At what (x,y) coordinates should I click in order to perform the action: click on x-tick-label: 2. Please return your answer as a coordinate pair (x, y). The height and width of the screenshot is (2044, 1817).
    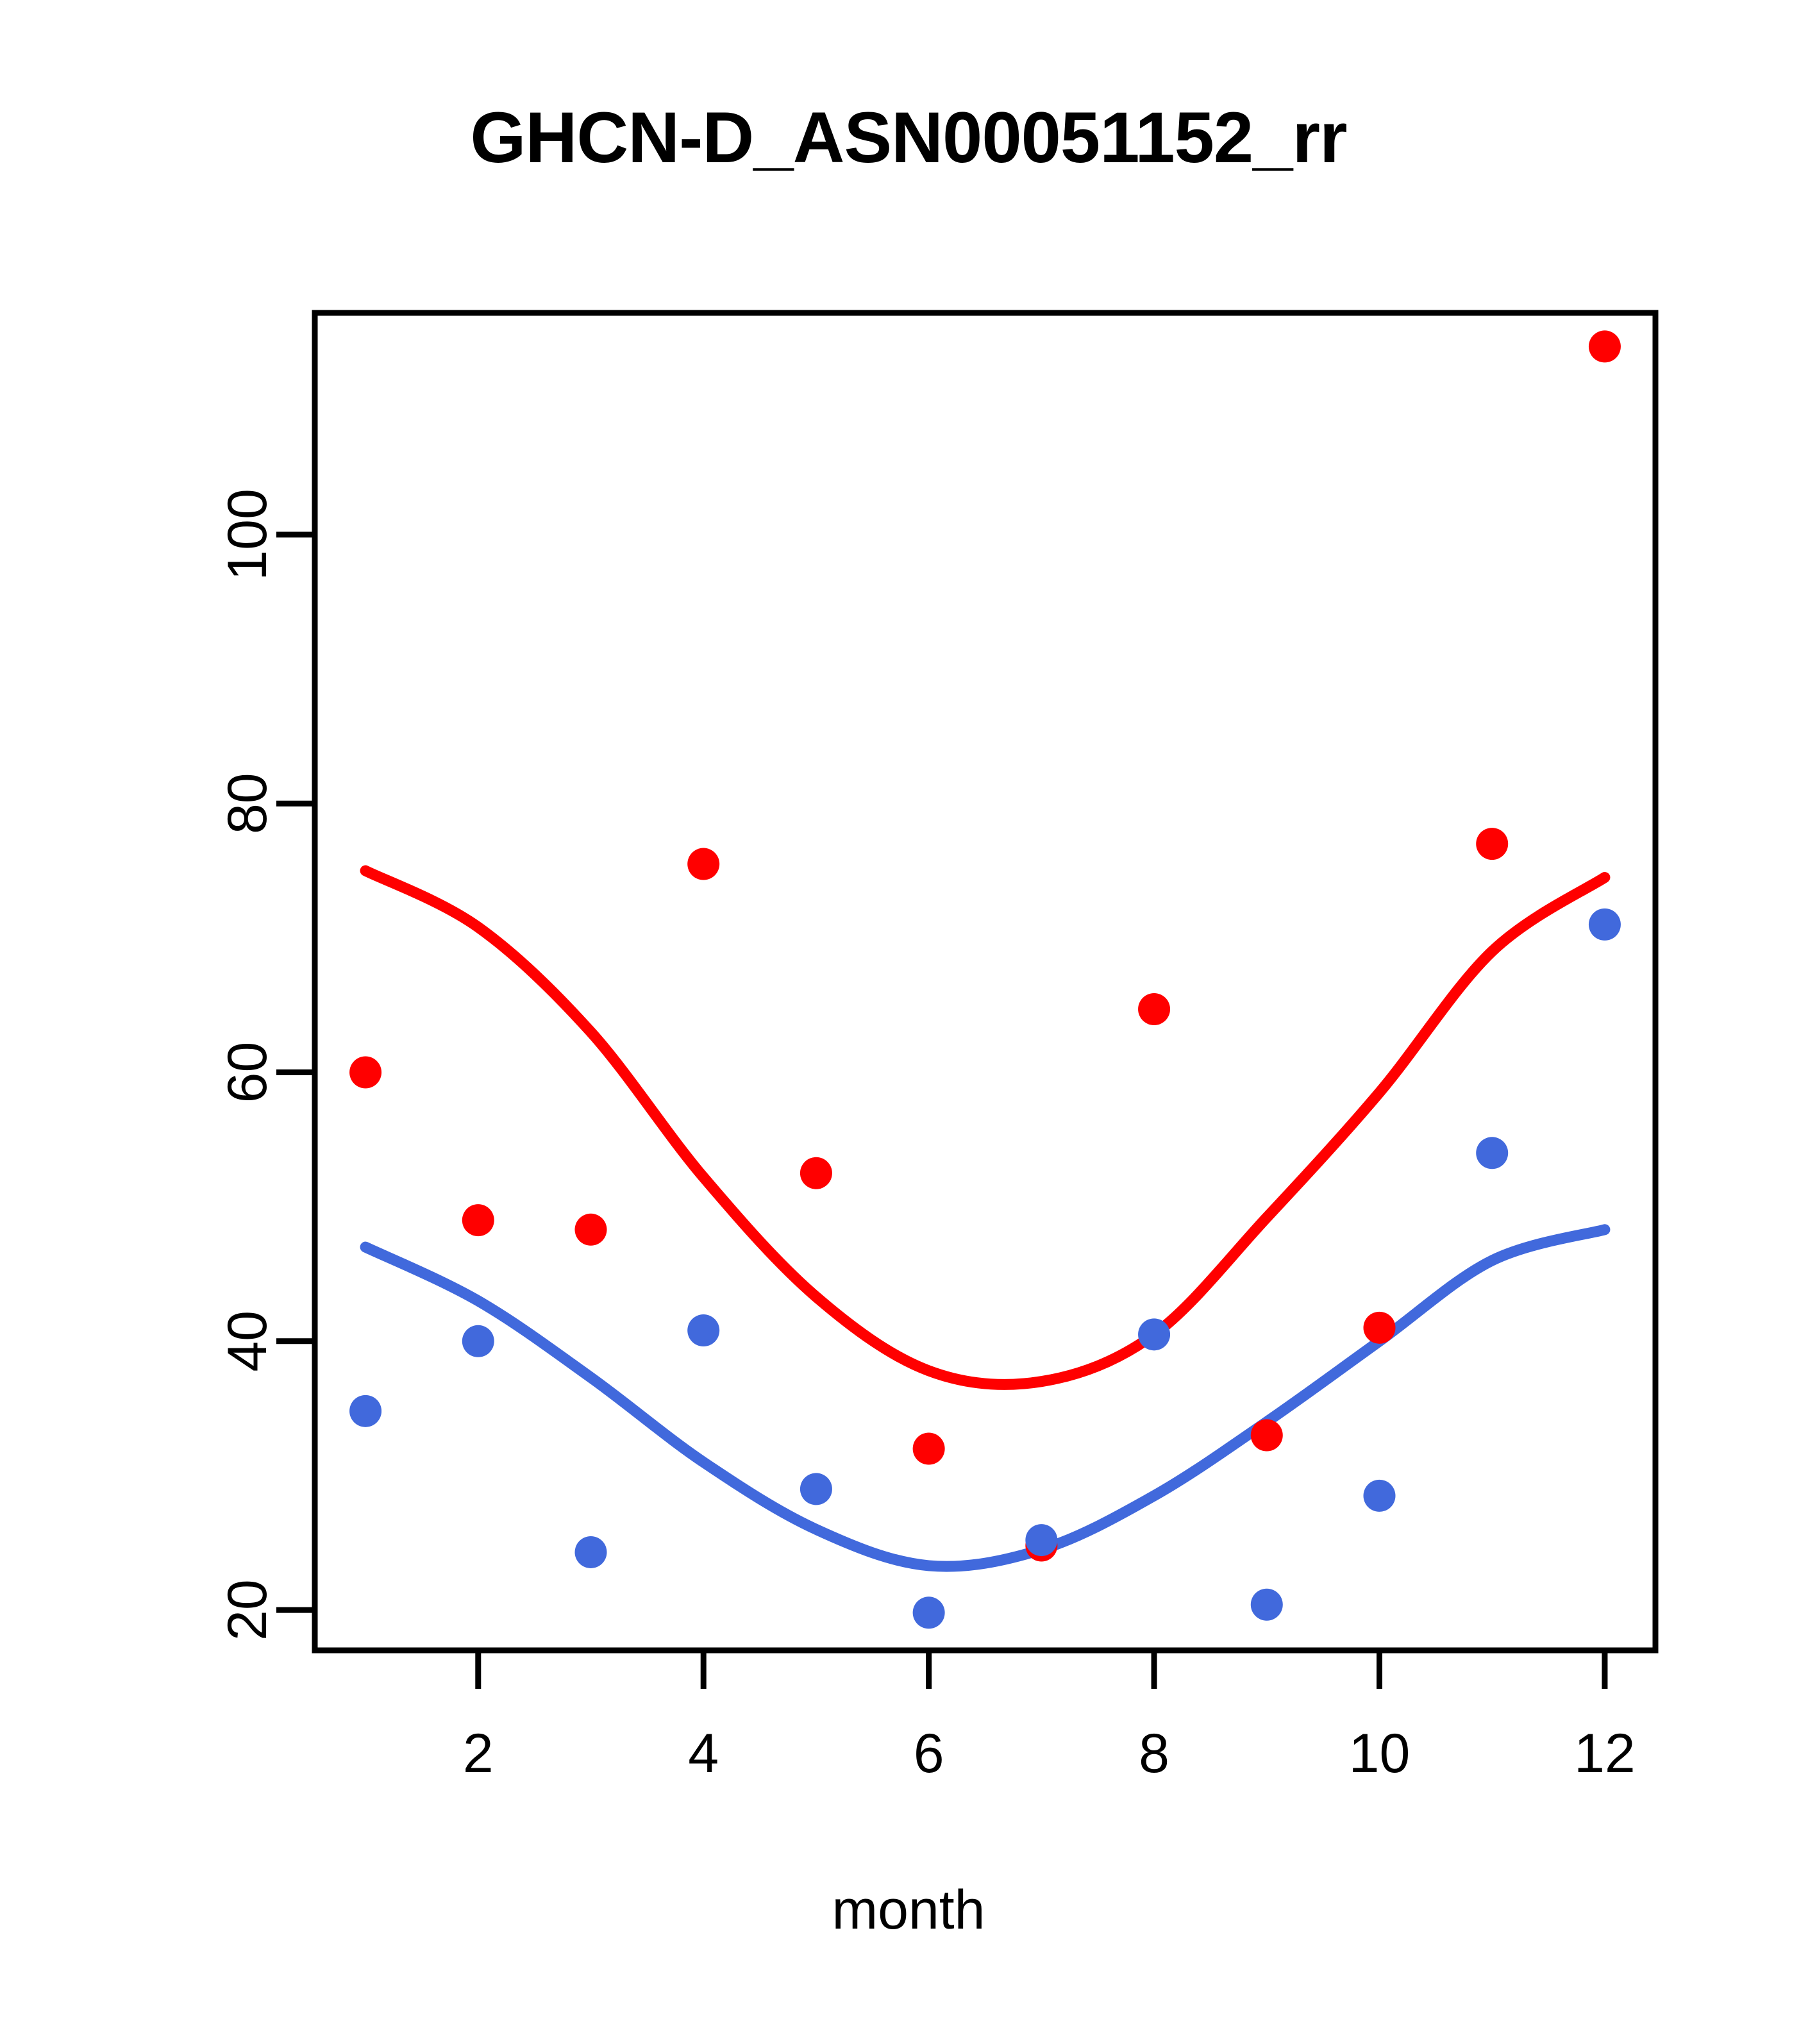
    Looking at the image, I should click on (479, 1753).